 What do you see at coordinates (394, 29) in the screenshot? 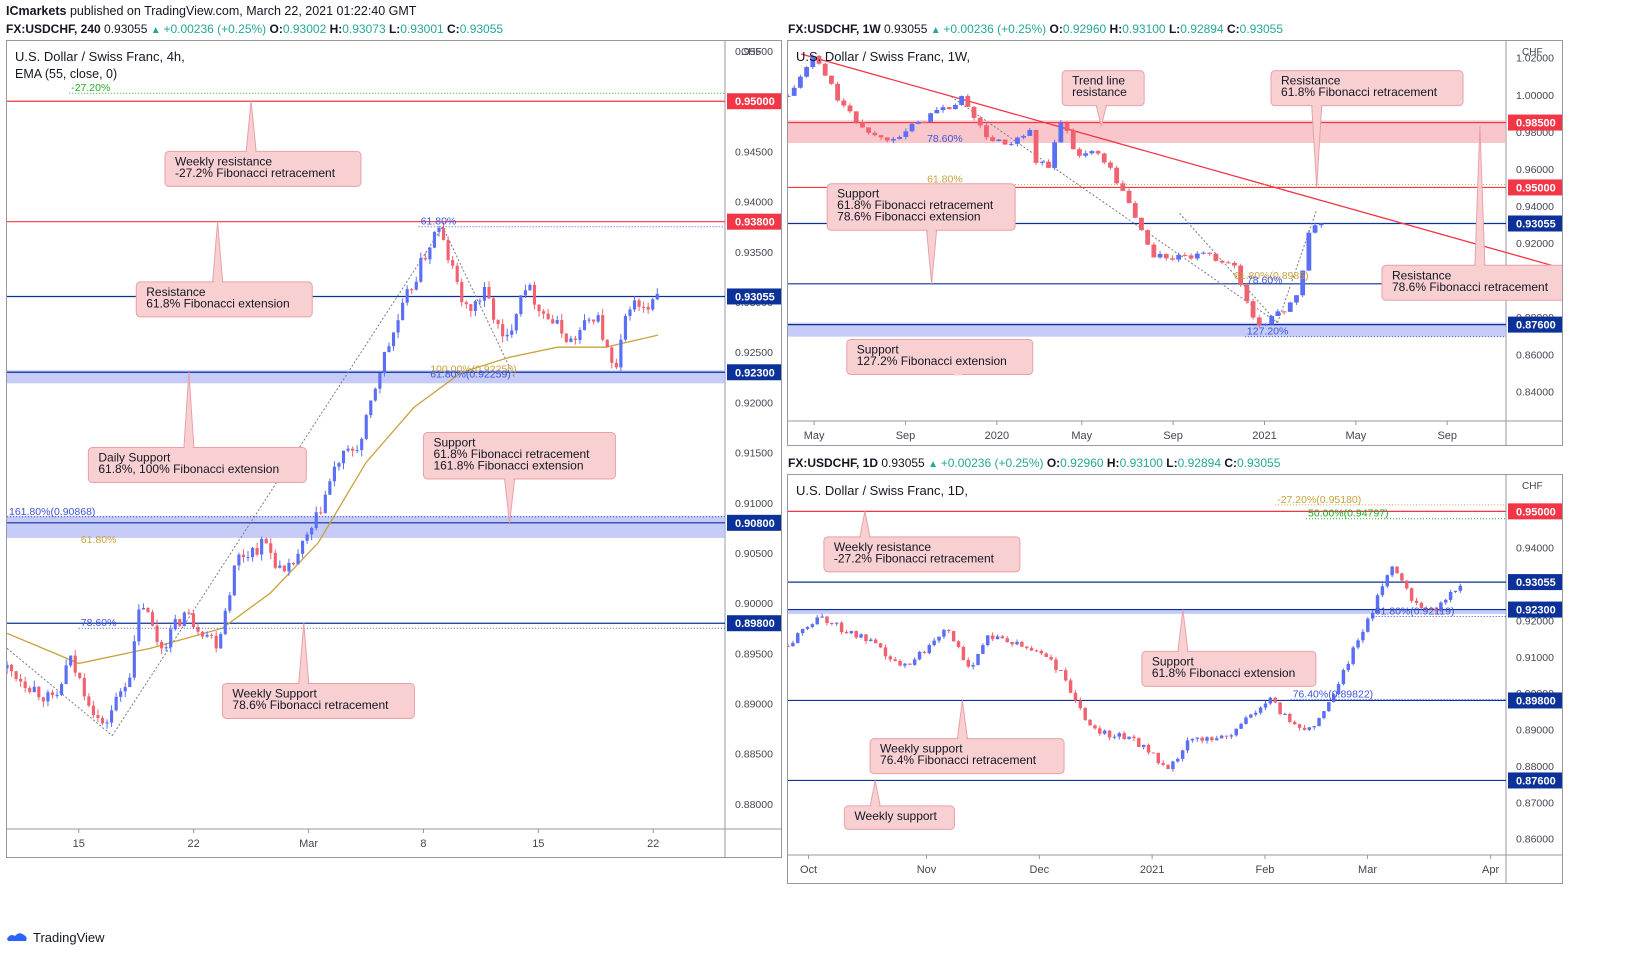
I see `ohlc-field-8: L:` at bounding box center [394, 29].